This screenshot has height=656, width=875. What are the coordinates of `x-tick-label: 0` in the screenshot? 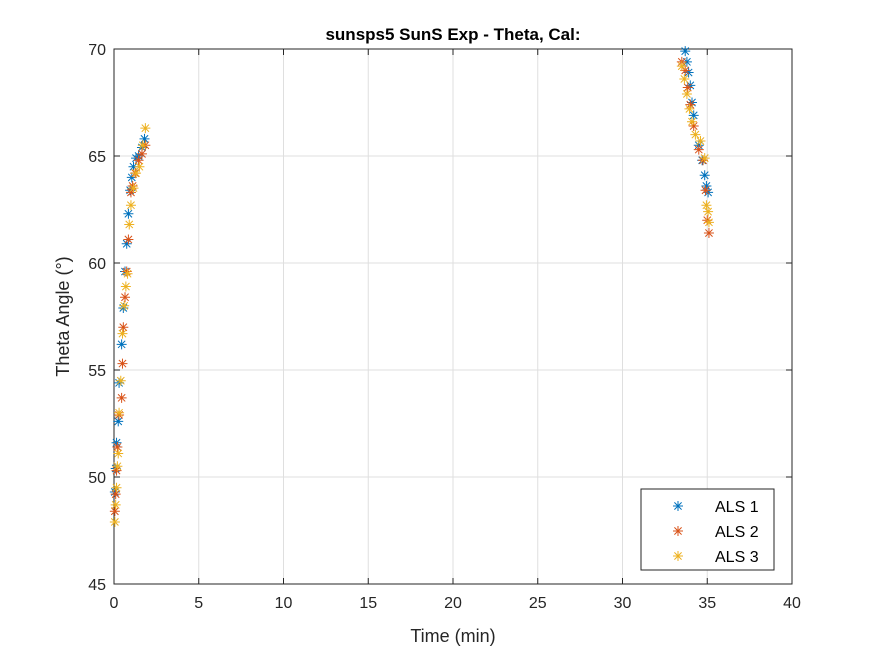 It's located at (114, 603).